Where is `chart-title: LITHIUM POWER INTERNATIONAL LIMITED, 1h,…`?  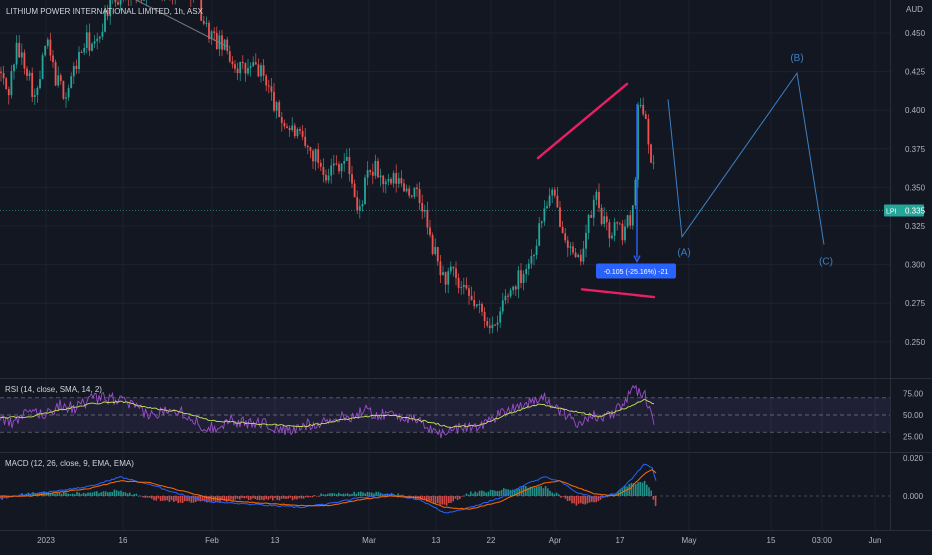
chart-title: LITHIUM POWER INTERNATIONAL LIMITED, 1h,… is located at coordinates (105, 11).